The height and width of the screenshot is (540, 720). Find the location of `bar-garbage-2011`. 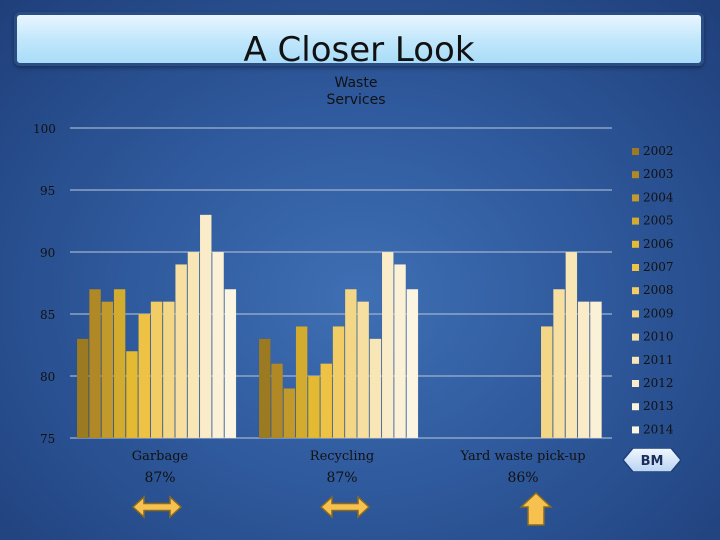

bar-garbage-2011 is located at coordinates (193, 345).